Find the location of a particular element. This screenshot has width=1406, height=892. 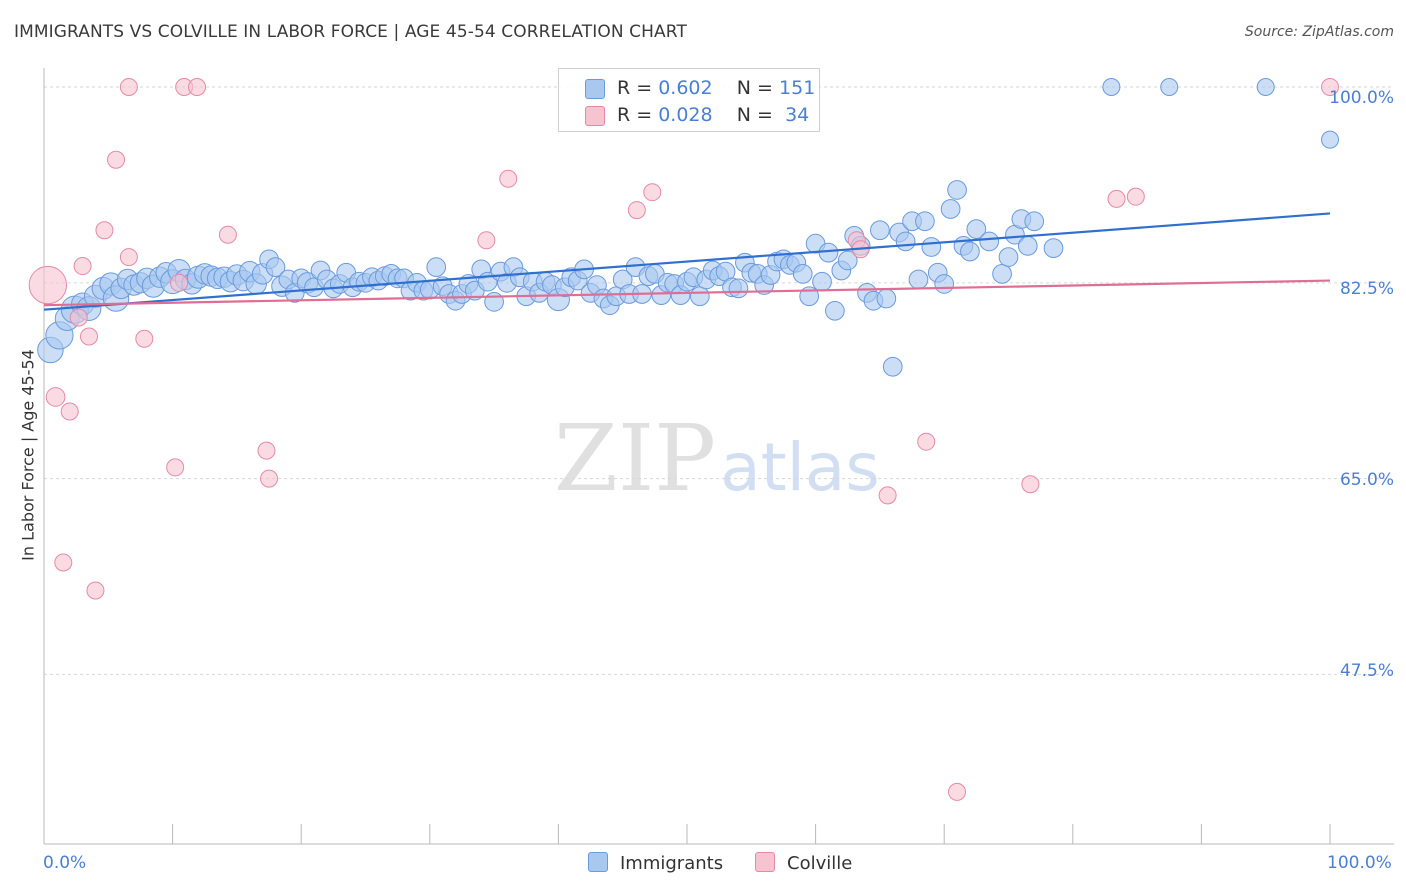

immigrants-trend-line is located at coordinates (687, 261).